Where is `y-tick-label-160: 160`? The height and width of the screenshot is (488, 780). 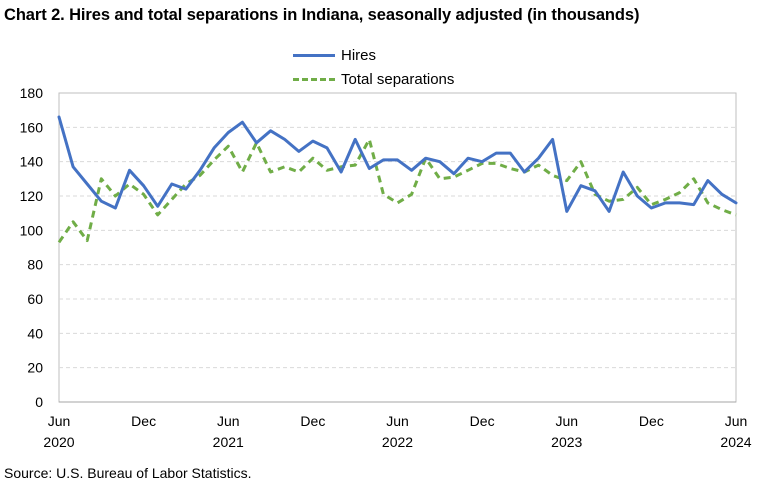 y-tick-label-160: 160 is located at coordinates (32, 127).